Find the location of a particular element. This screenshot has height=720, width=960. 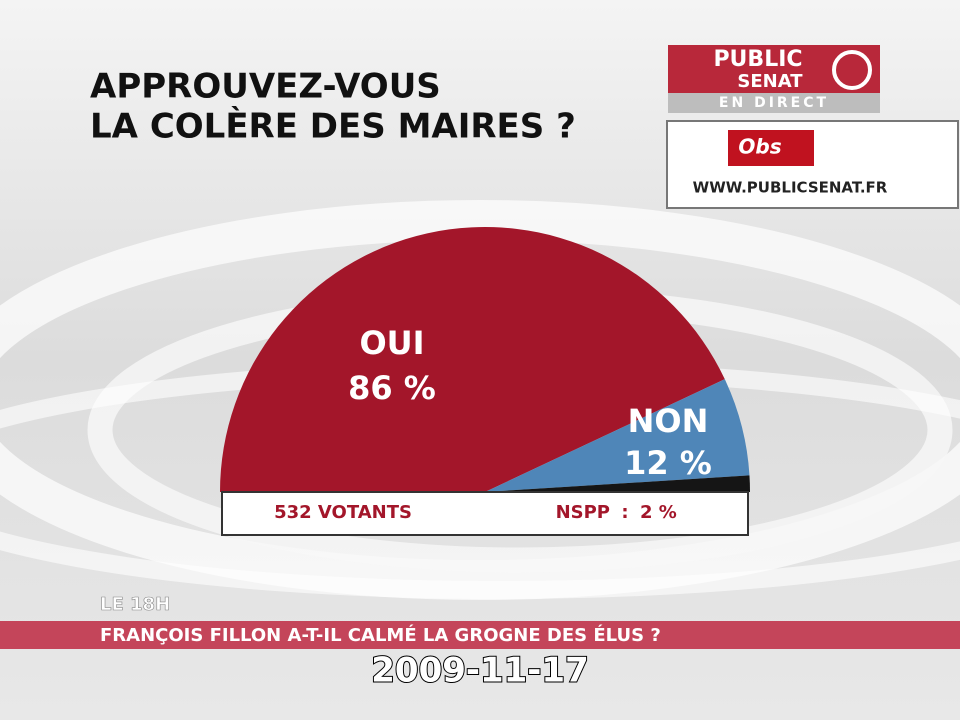

value-label: 2 % is located at coordinates (658, 512).